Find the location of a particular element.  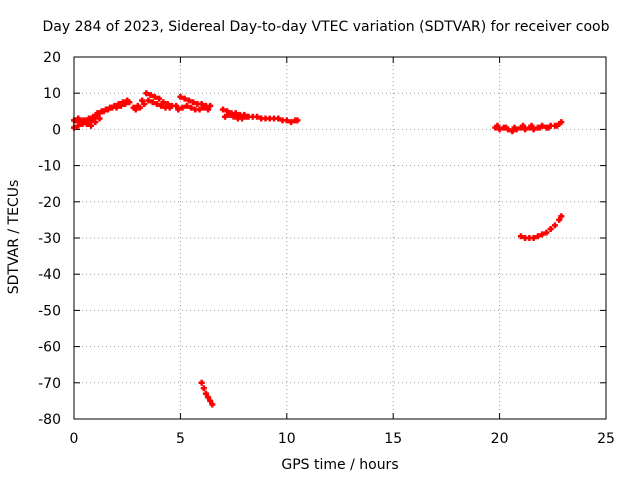

x-tick-label: 25 is located at coordinates (606, 439).